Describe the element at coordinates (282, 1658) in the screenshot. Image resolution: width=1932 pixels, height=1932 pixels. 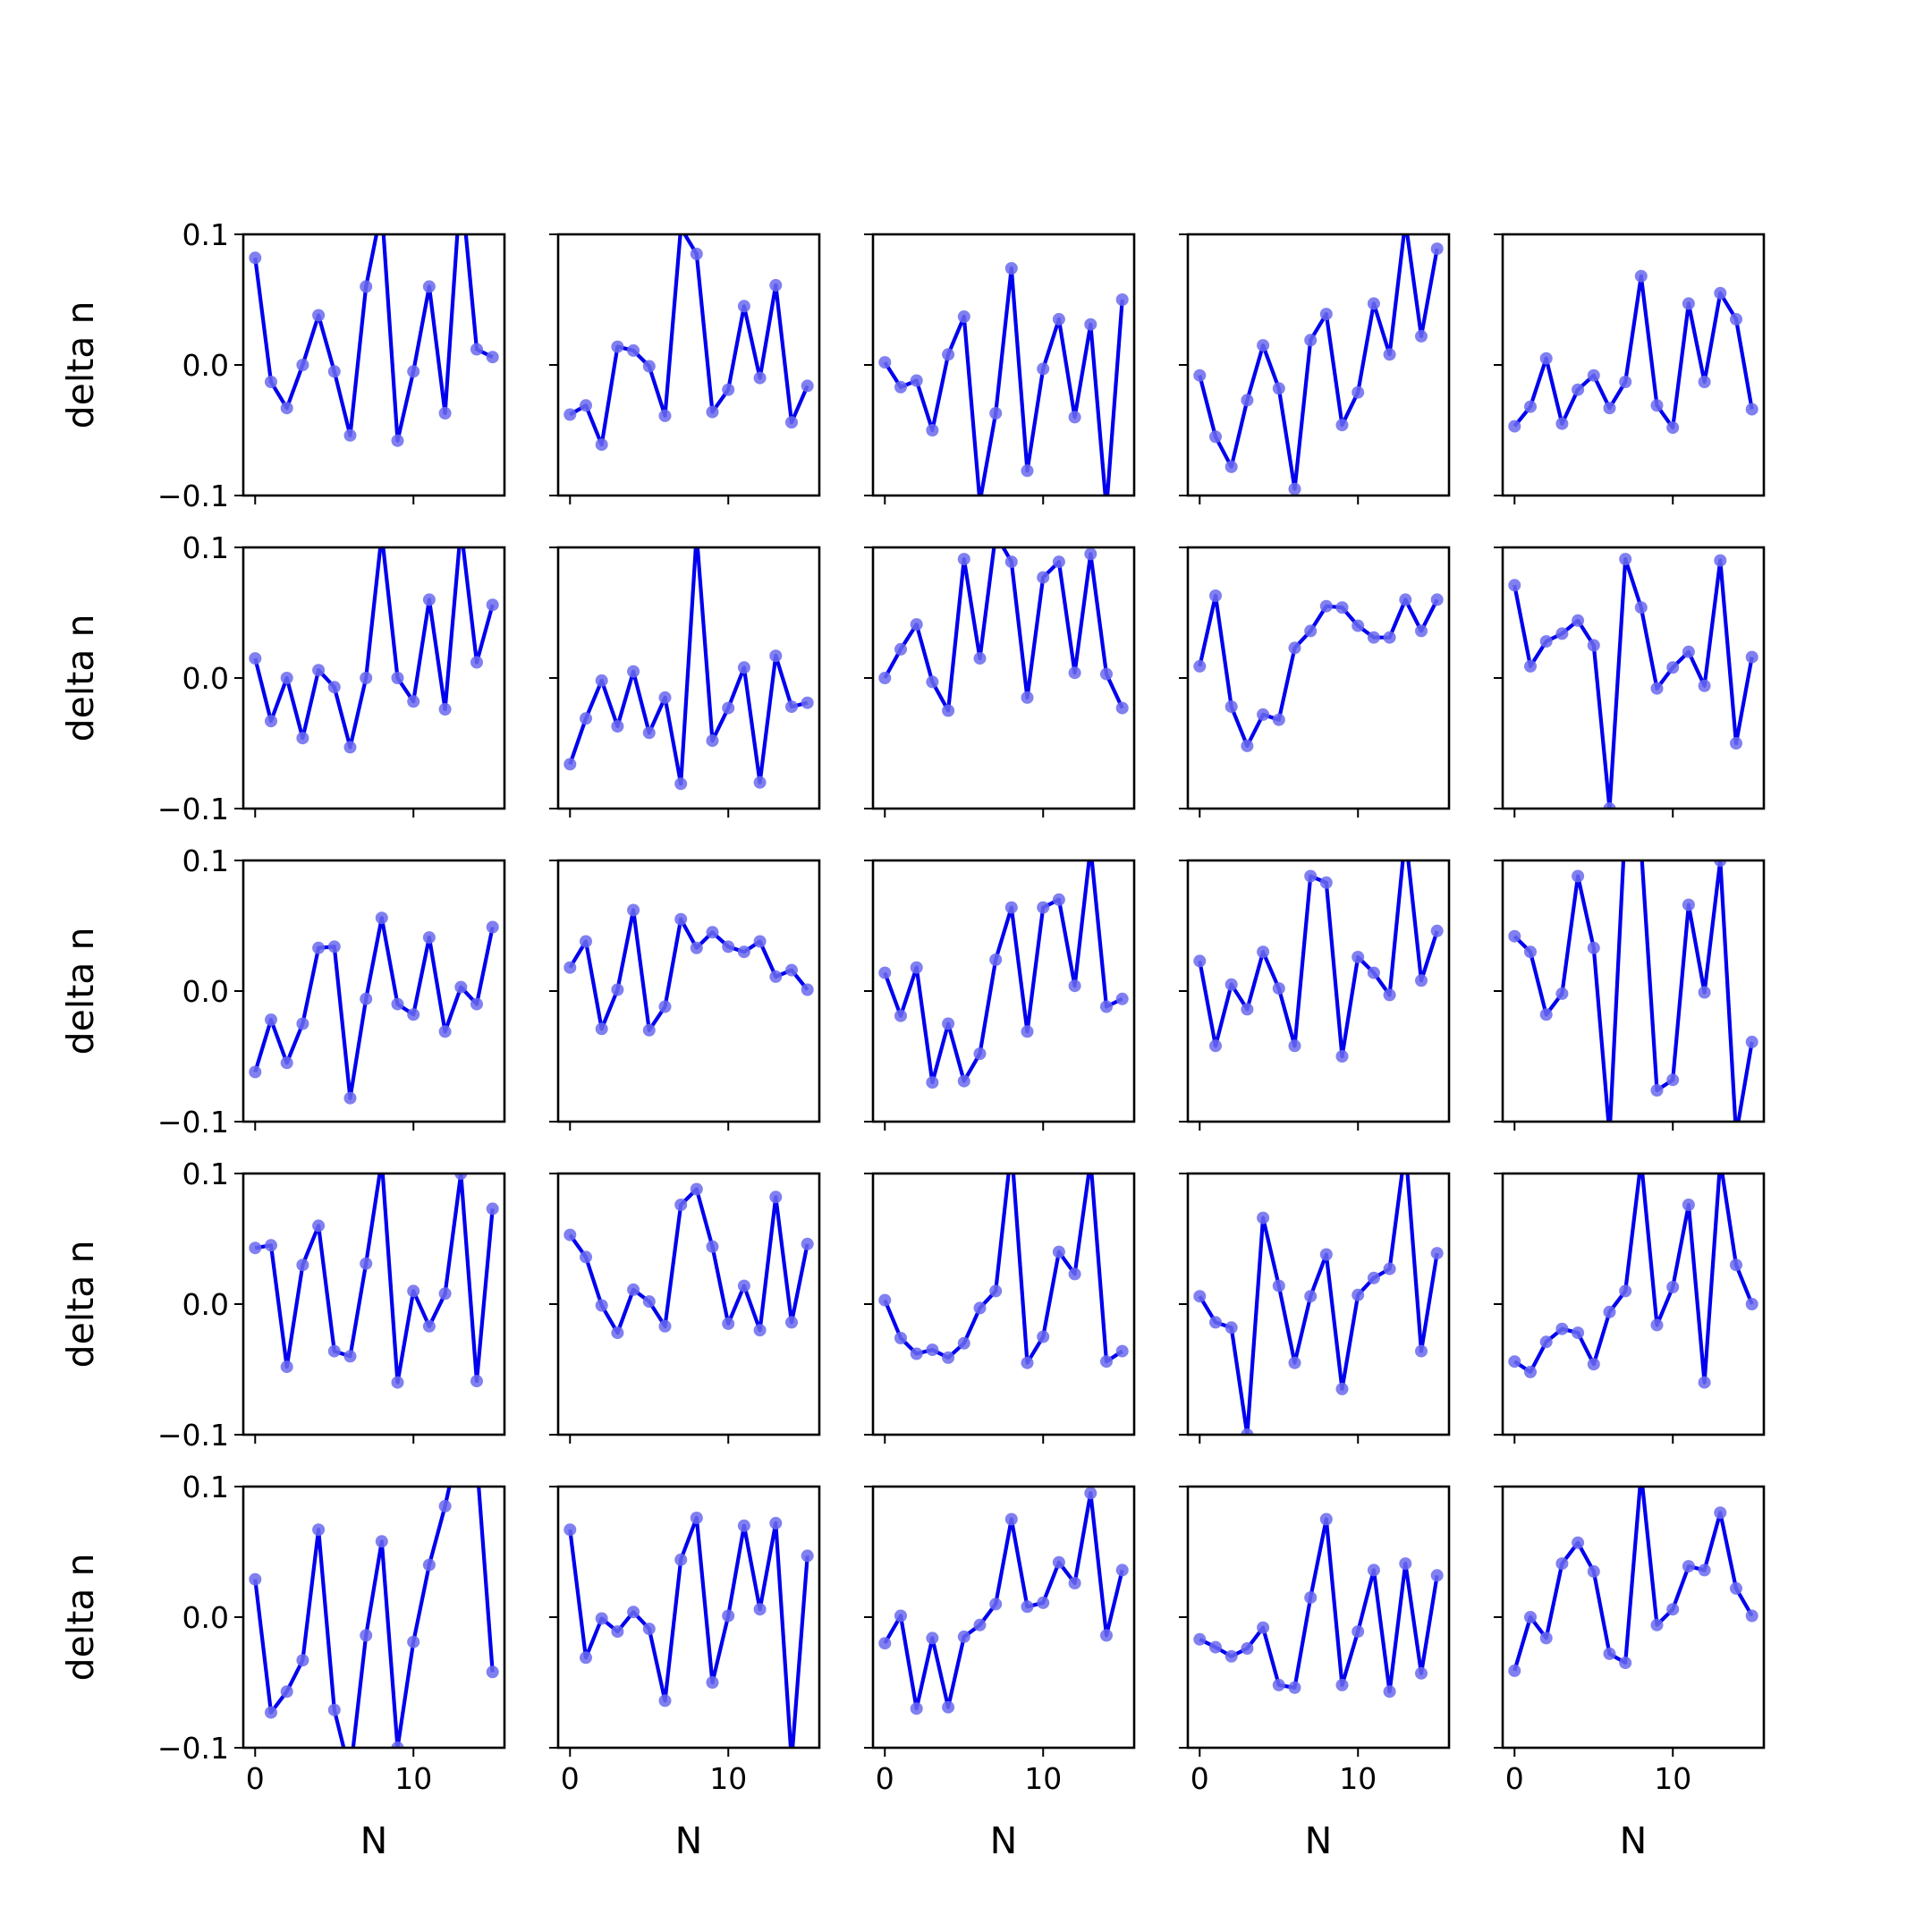
I see `subplot-5-1: 0 10 −0.1 0.0 0.1 delta n N` at that location.